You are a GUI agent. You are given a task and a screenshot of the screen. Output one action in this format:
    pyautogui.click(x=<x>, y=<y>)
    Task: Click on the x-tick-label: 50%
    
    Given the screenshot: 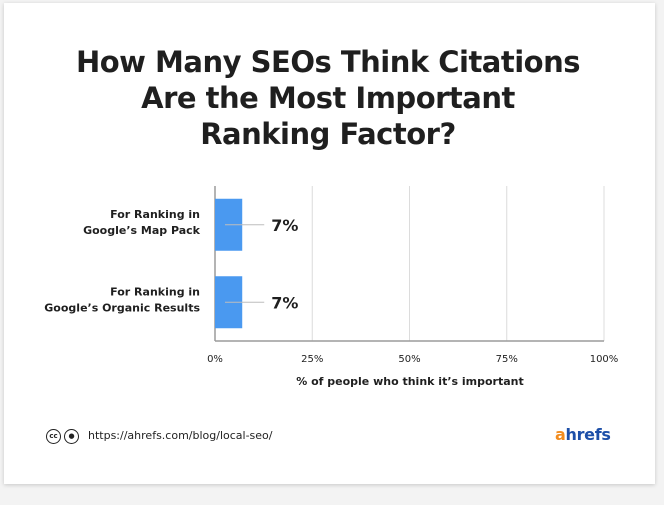 What is the action you would take?
    pyautogui.click(x=409, y=359)
    